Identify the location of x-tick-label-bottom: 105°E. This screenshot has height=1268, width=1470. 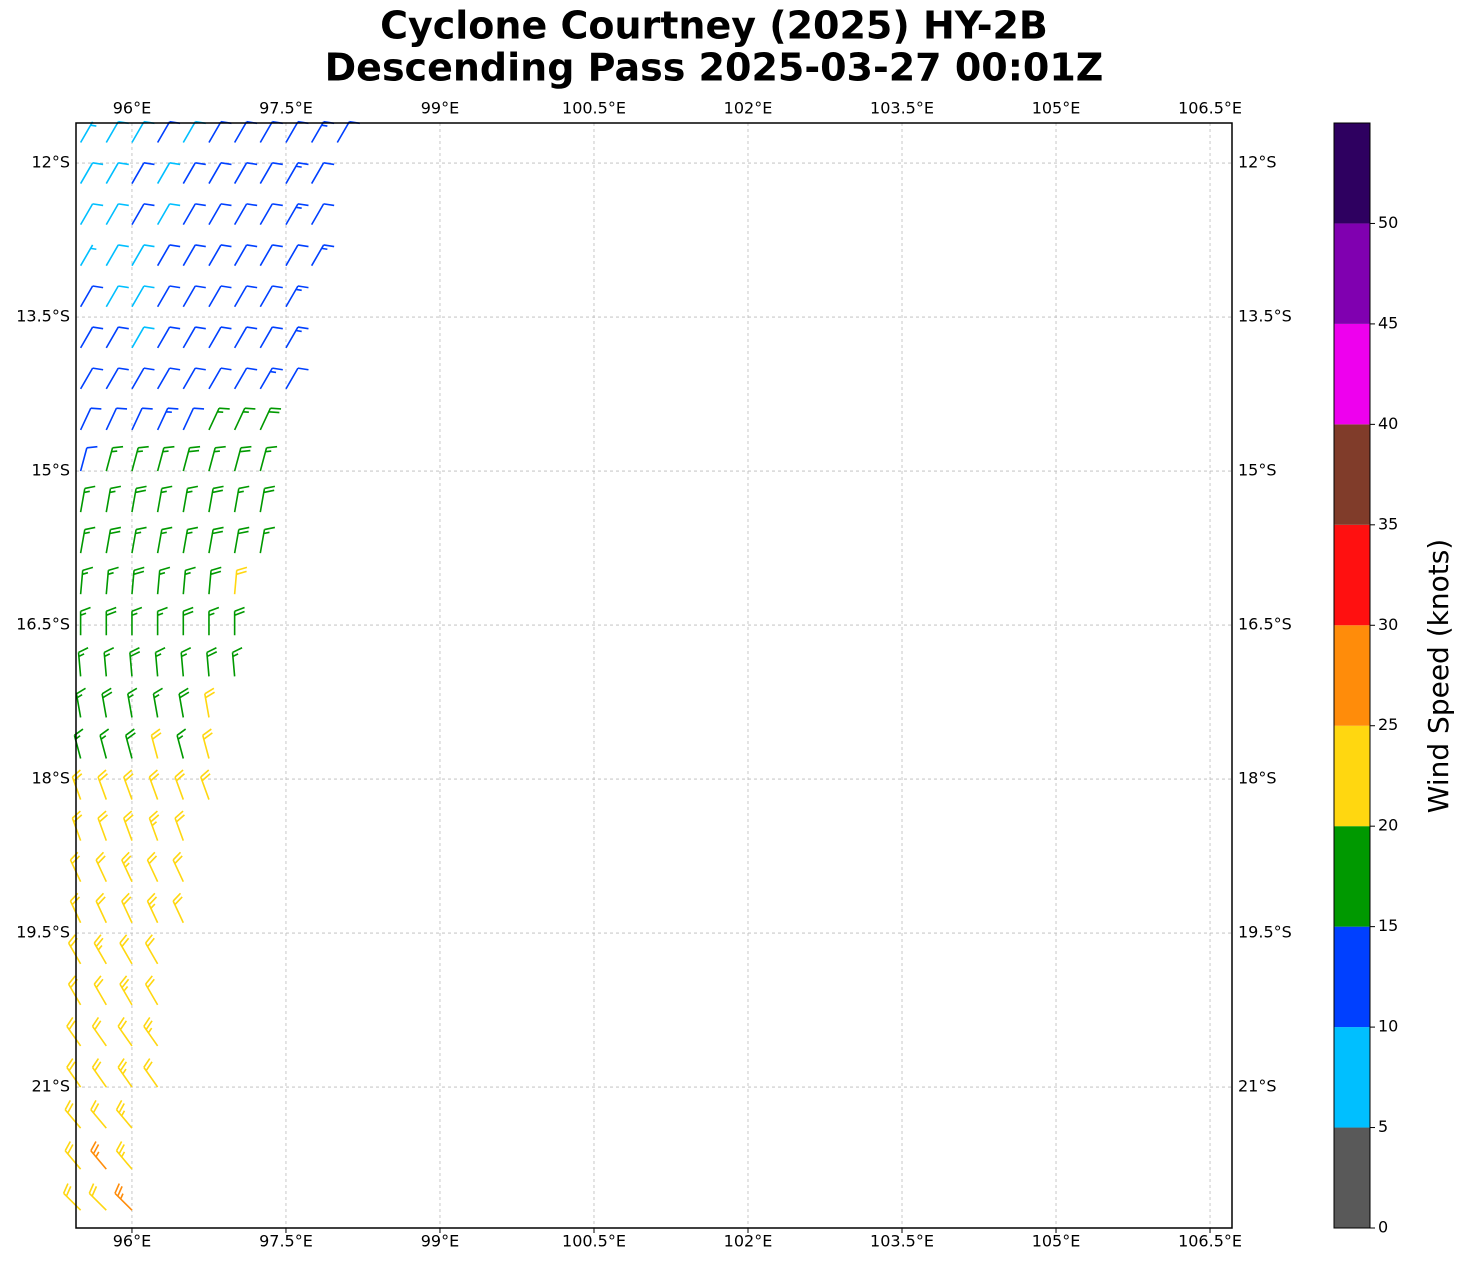
(1056, 1241).